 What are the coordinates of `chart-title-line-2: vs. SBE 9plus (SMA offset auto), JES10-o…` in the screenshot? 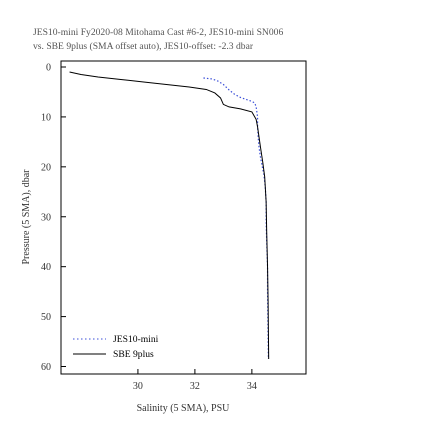 It's located at (143, 46).